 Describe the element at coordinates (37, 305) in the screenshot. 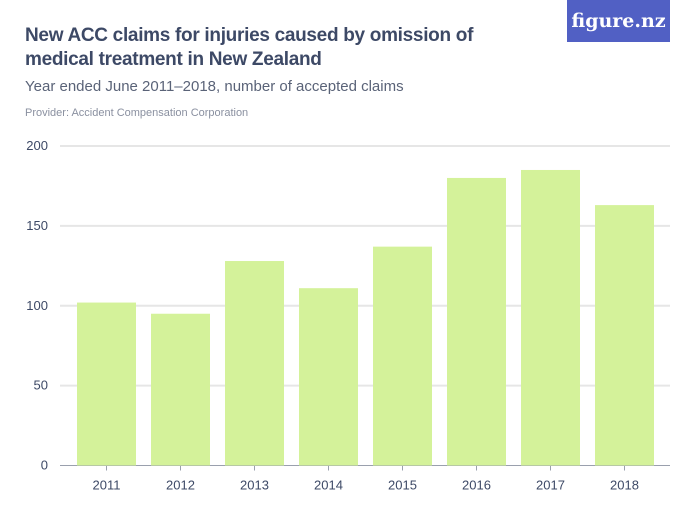

I see `y-tick-label: 100` at that location.